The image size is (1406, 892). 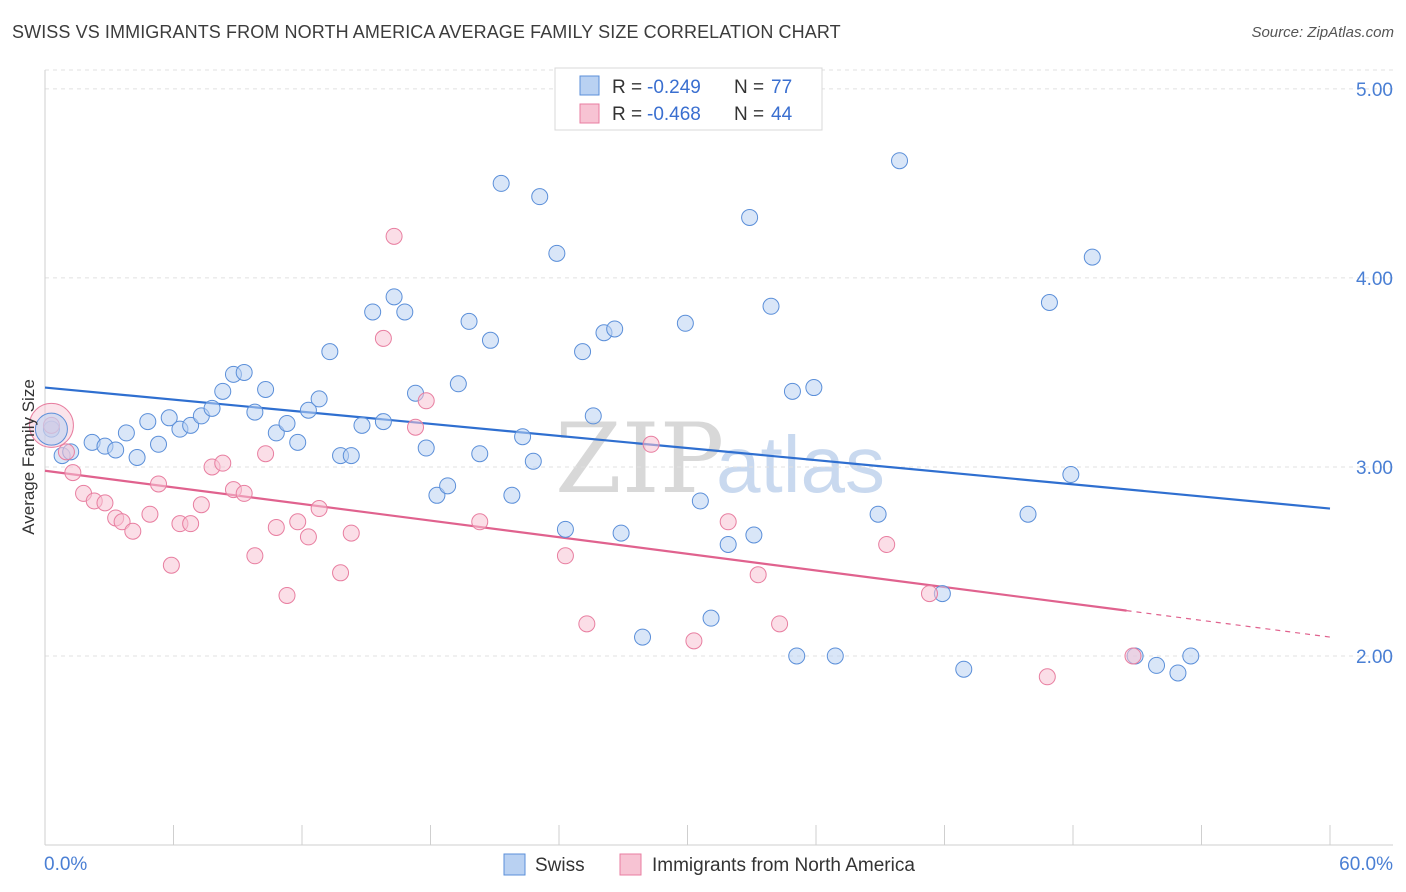 What do you see at coordinates (514, 864) in the screenshot?
I see `bottom-legend-swatch-swiss` at bounding box center [514, 864].